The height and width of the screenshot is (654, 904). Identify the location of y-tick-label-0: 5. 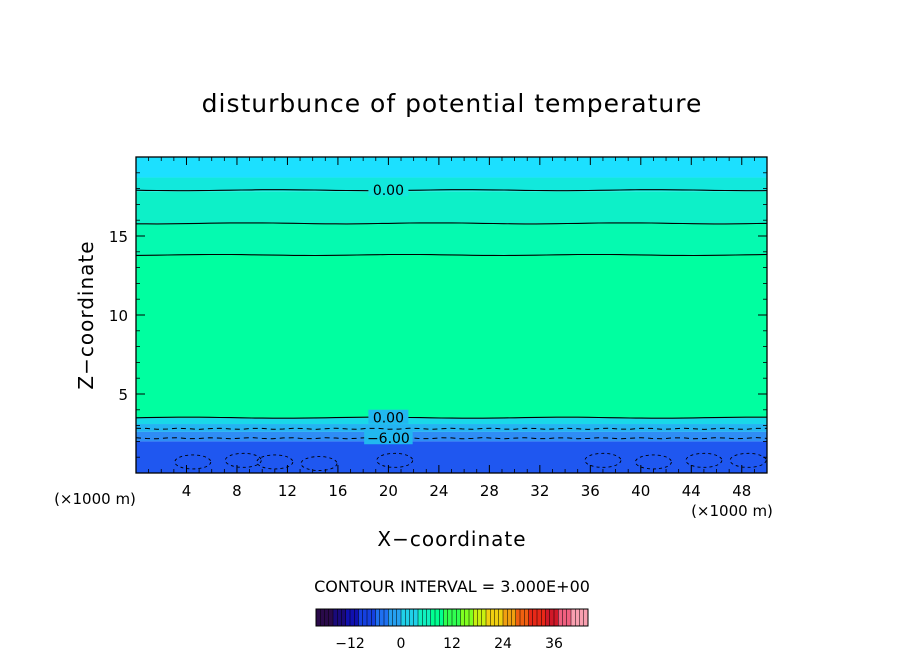
(123, 395).